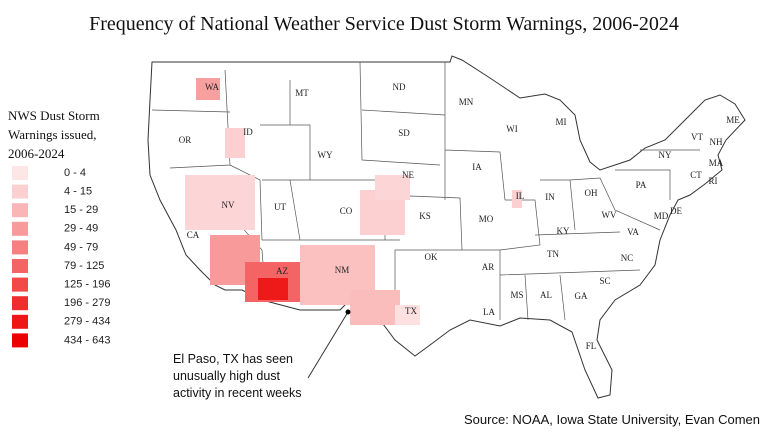  What do you see at coordinates (466, 102) in the screenshot?
I see `state-label: MN` at bounding box center [466, 102].